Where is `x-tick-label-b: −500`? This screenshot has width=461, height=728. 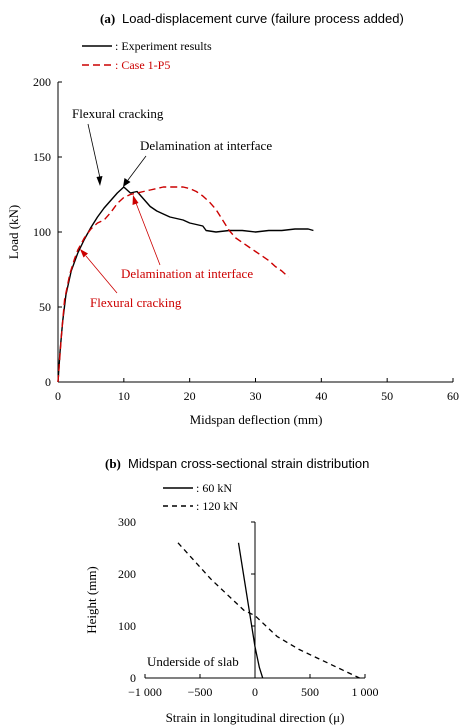 x-tick-label-b: −500 is located at coordinates (200, 692).